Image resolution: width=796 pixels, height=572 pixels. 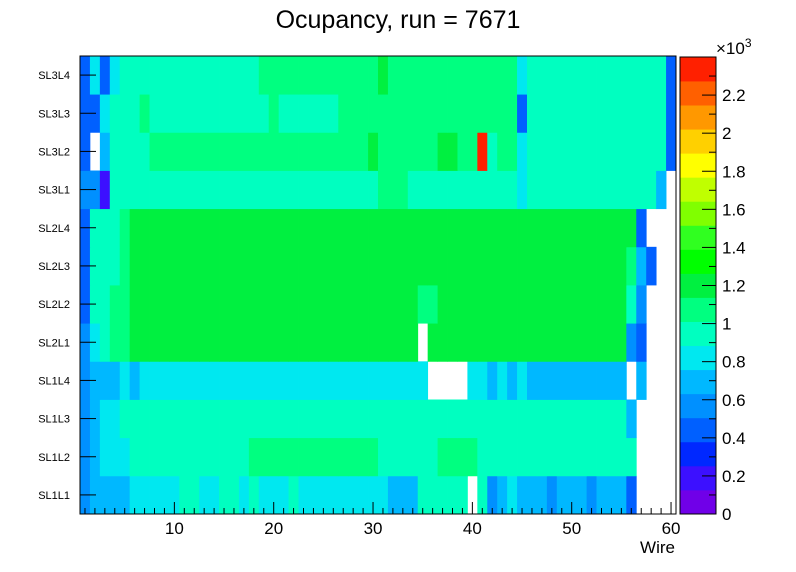 What do you see at coordinates (54, 458) in the screenshot?
I see `y-tick-label: SL1L2` at bounding box center [54, 458].